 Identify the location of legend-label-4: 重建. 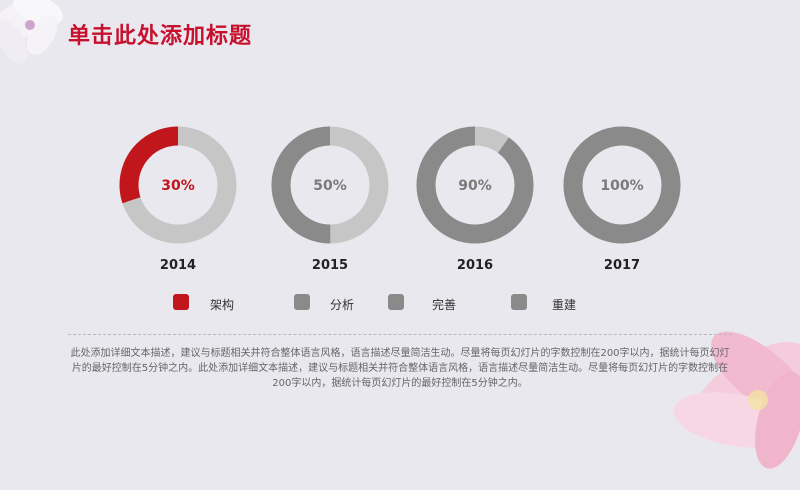
(564, 305).